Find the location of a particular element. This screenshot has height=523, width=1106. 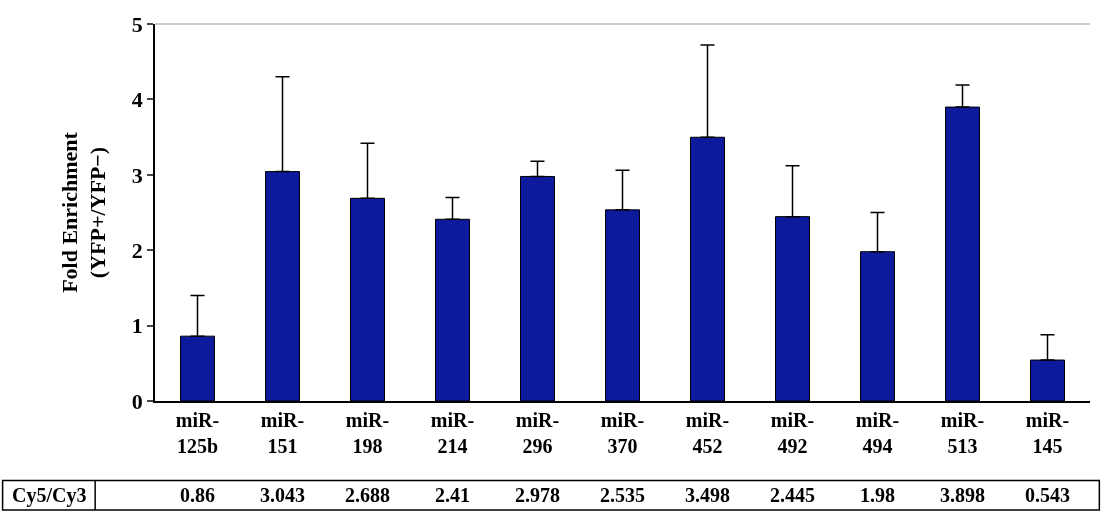

data-label: 1.98 is located at coordinates (877, 495).